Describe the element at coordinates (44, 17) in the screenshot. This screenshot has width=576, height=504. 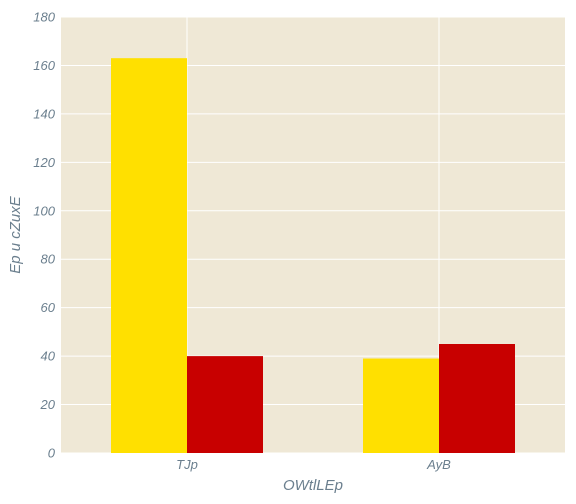
I see `y-tick-label: 180` at that location.